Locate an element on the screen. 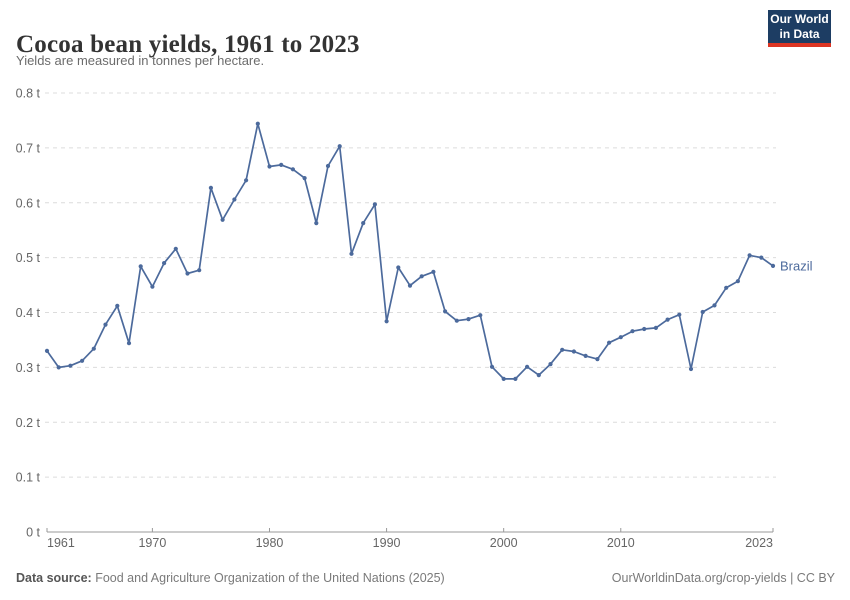  y-axis-label: 0.4 t is located at coordinates (28, 313).